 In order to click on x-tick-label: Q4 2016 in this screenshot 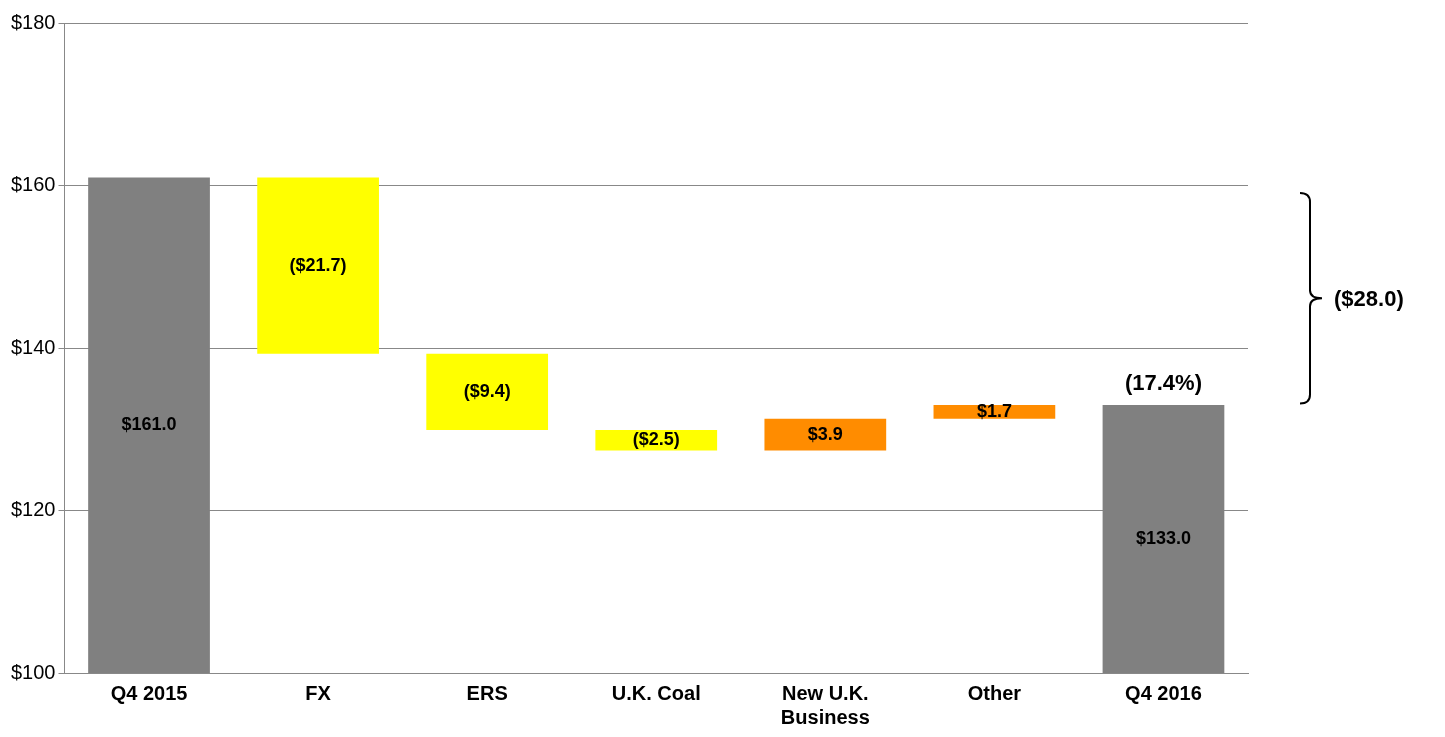, I will do `click(1163, 692)`.